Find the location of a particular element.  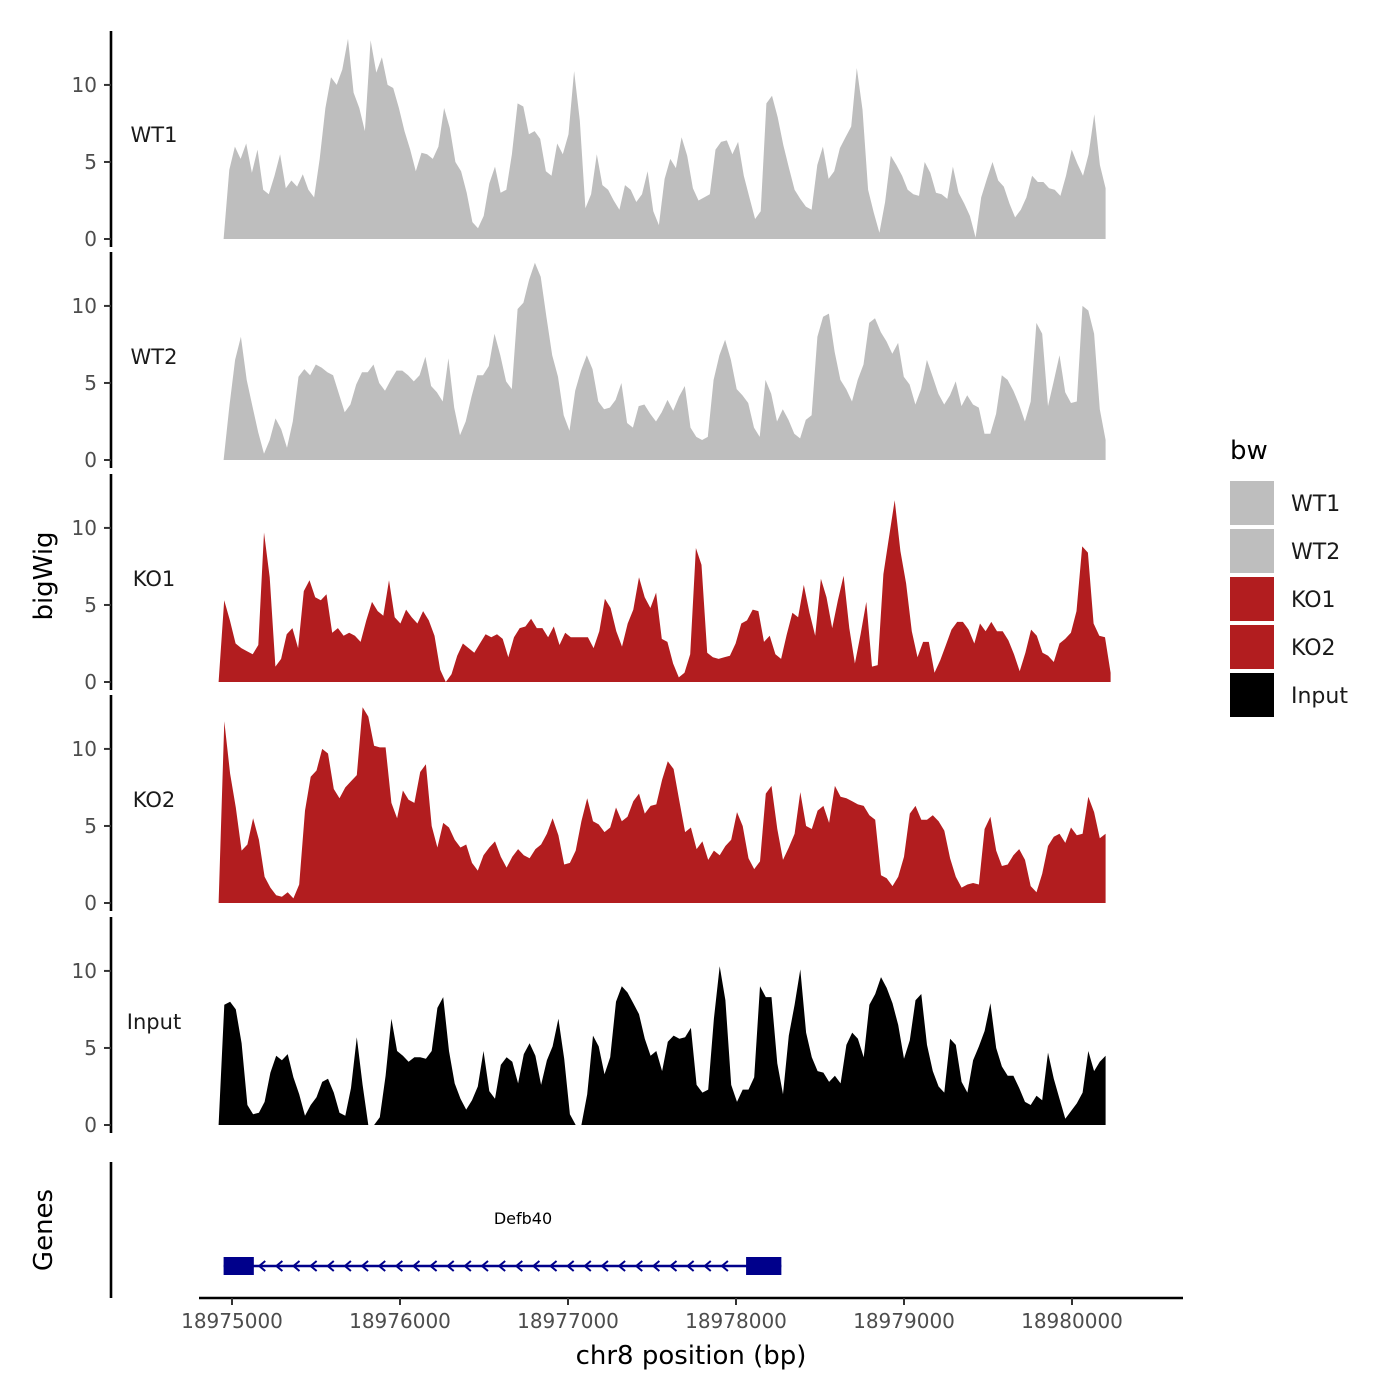

y-tick-label-wt1-10: 10 is located at coordinates (84, 85).